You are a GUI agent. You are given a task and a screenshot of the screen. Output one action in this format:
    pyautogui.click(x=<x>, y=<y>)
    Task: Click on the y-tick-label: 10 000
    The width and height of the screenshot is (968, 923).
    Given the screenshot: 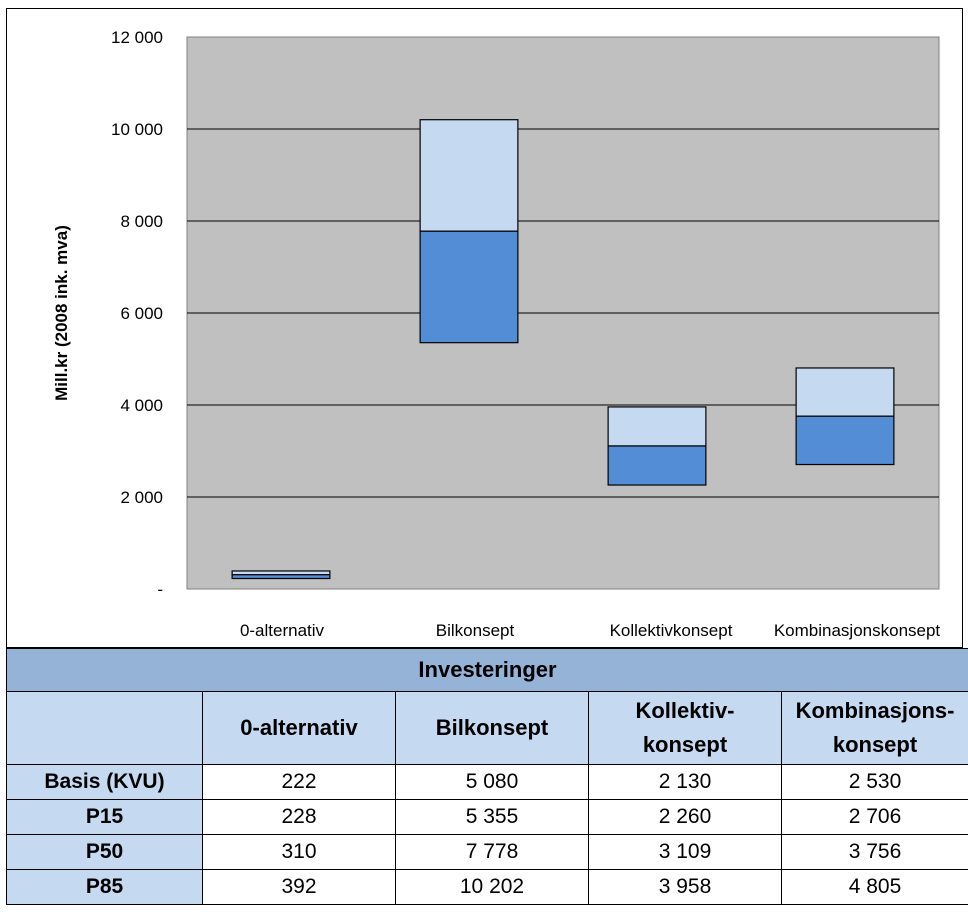 What is the action you would take?
    pyautogui.click(x=137, y=129)
    